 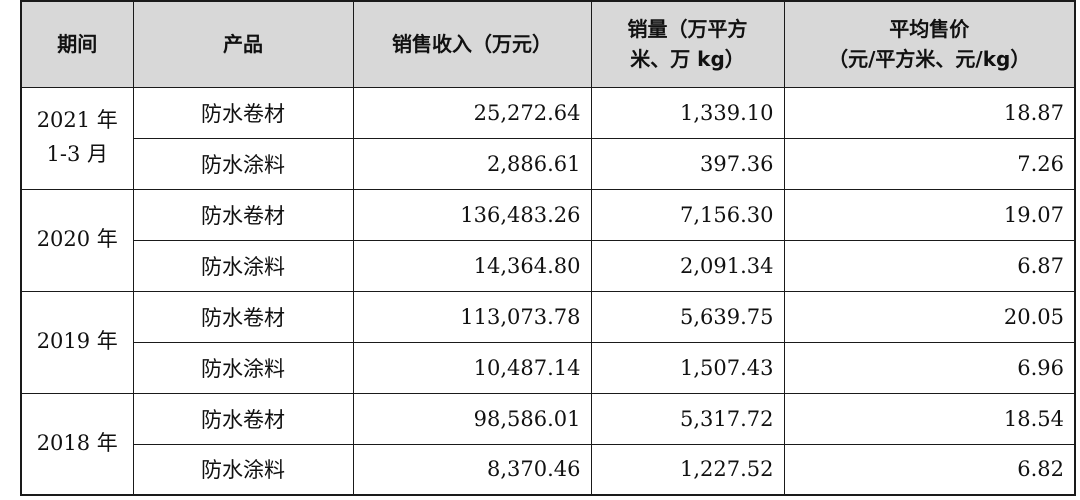 What do you see at coordinates (687, 112) in the screenshot?
I see `volume-cell: 1,339.10` at bounding box center [687, 112].